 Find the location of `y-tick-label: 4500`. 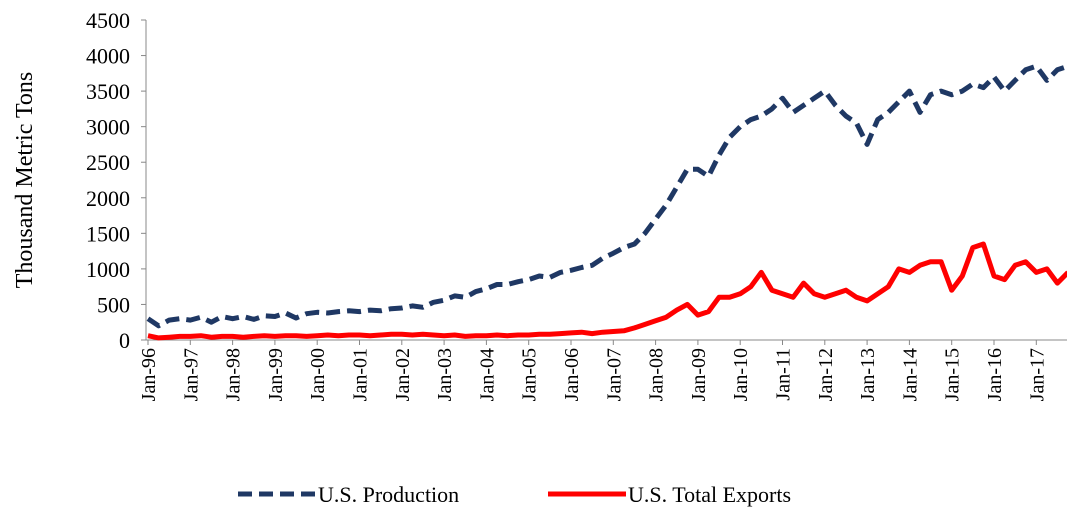

y-tick-label: 4500 is located at coordinates (108, 20).